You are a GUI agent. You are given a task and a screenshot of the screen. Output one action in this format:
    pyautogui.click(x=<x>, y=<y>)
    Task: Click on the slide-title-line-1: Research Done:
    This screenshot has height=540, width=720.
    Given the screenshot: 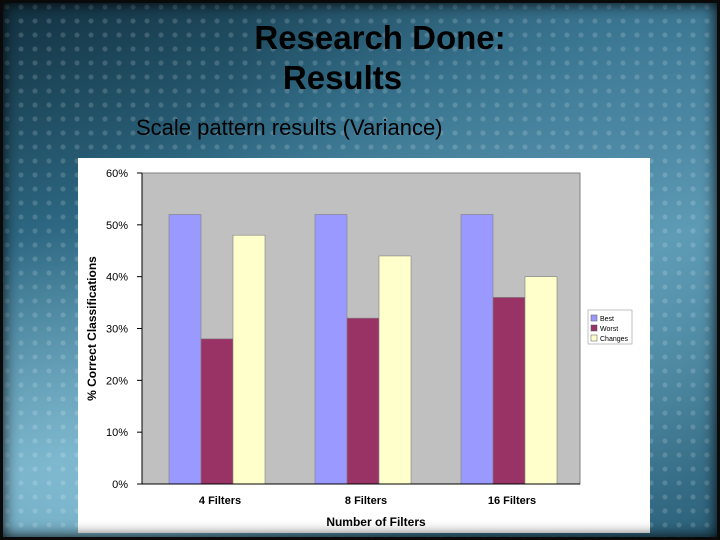 What is the action you would take?
    pyautogui.click(x=380, y=37)
    